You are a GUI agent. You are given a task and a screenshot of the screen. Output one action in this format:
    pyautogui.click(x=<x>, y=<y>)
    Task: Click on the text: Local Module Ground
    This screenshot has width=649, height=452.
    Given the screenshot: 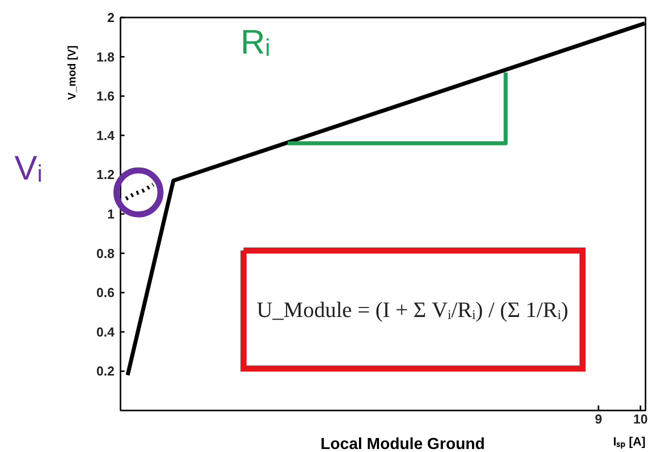 What is the action you would take?
    pyautogui.click(x=402, y=444)
    